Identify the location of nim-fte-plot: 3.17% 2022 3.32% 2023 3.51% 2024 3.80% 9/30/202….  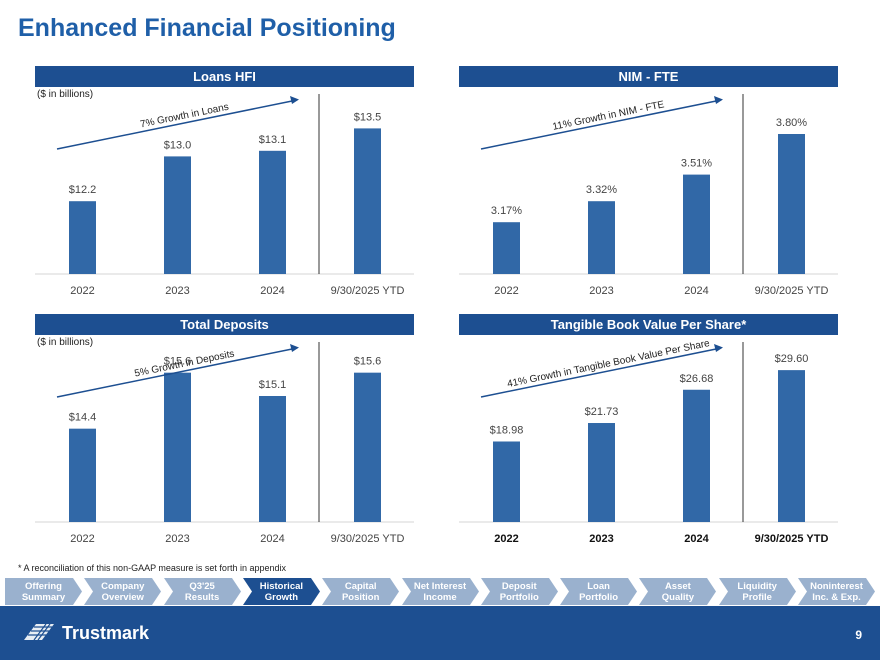
(648, 195).